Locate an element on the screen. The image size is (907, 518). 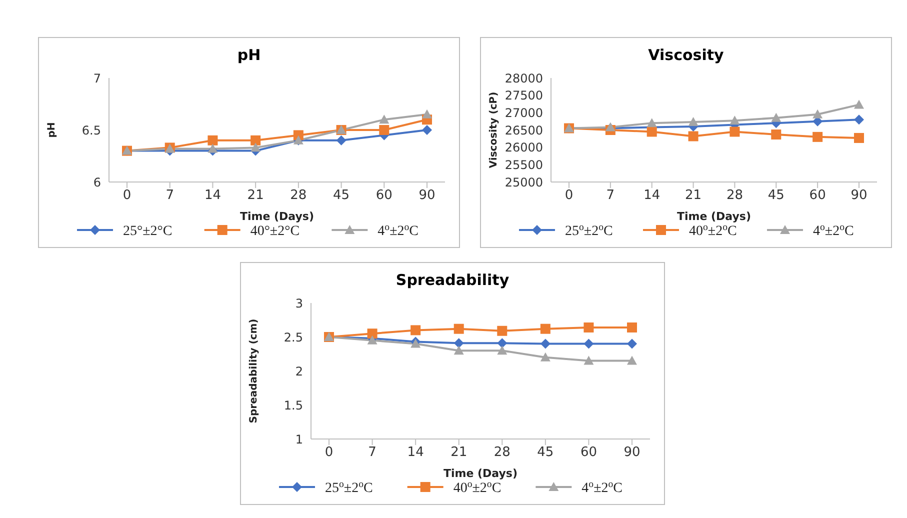
y-axis-title: Spreadability (cm) is located at coordinates (254, 371).